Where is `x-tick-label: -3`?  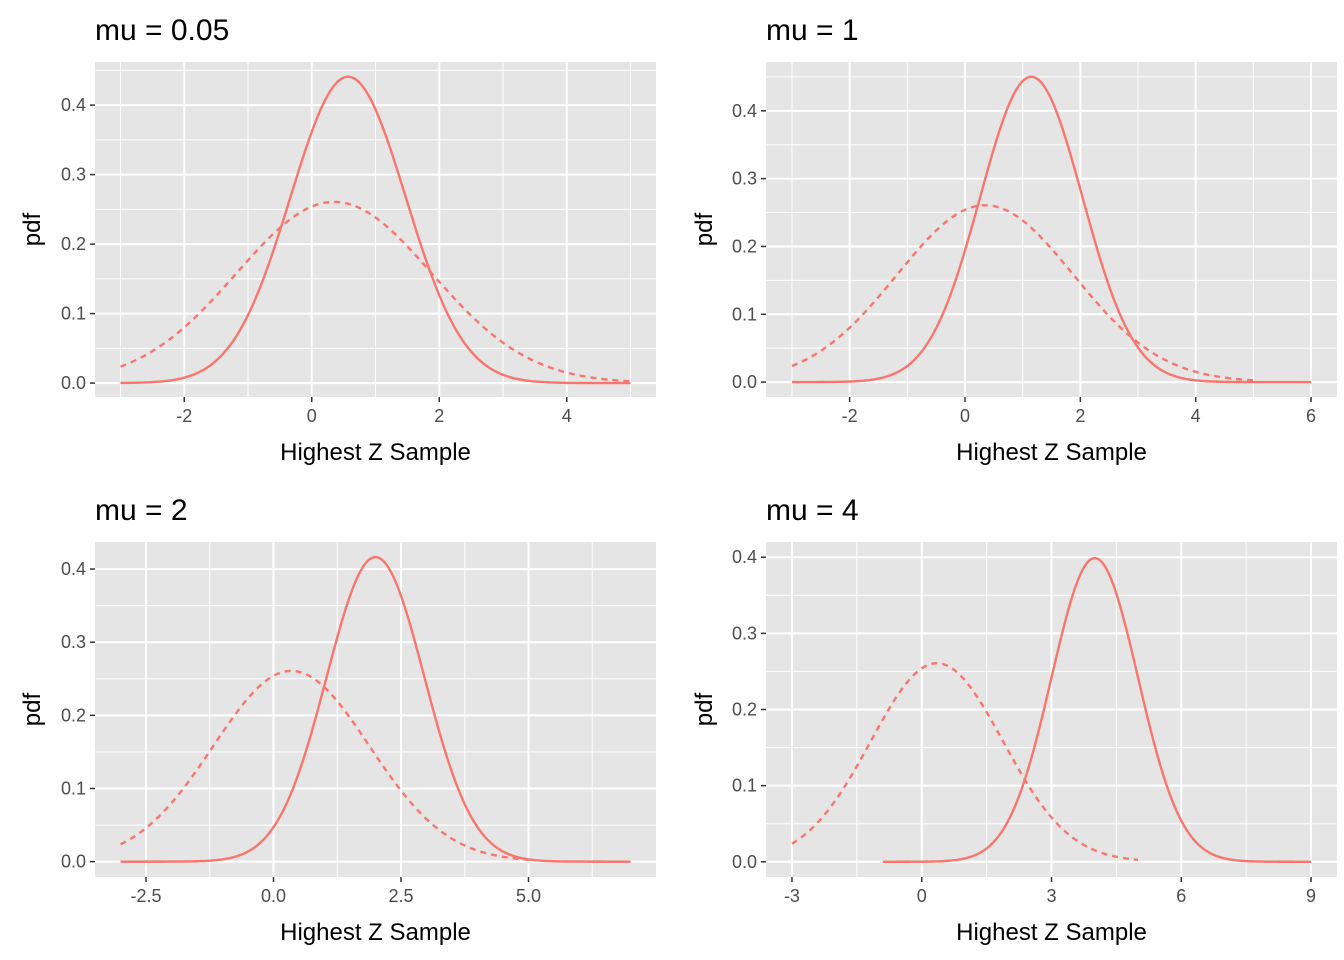
x-tick-label: -3 is located at coordinates (792, 896).